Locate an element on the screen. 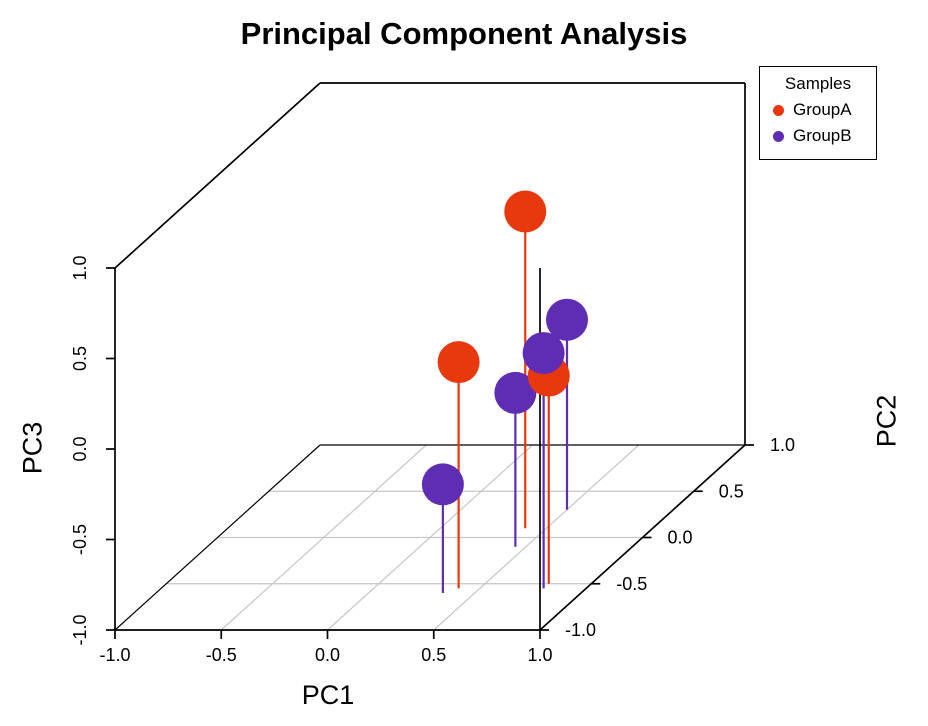 This screenshot has width=928, height=726. x-tick-label: 1.0 is located at coordinates (539, 655).